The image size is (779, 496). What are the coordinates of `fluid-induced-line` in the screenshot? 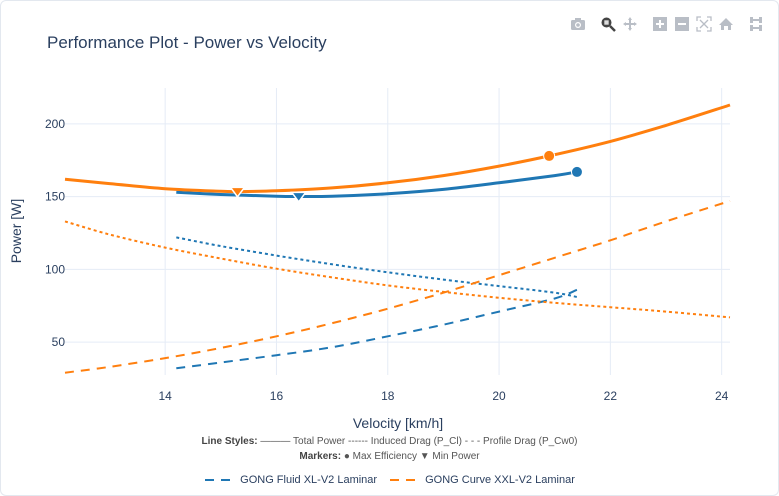 It's located at (377, 267).